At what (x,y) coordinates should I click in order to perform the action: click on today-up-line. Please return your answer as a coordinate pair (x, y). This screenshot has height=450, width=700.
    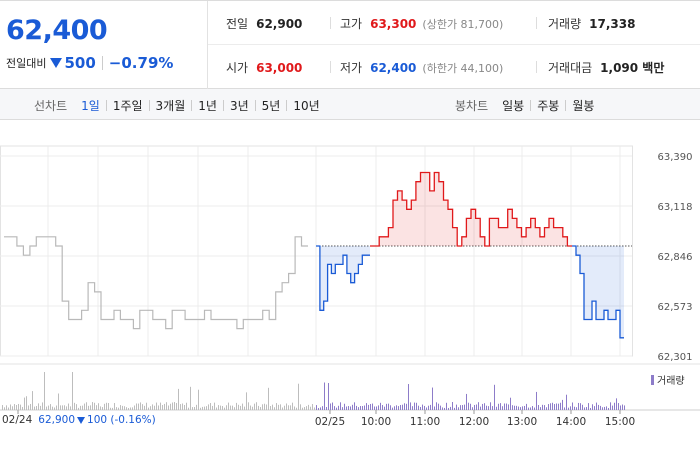
    Looking at the image, I should click on (471, 209).